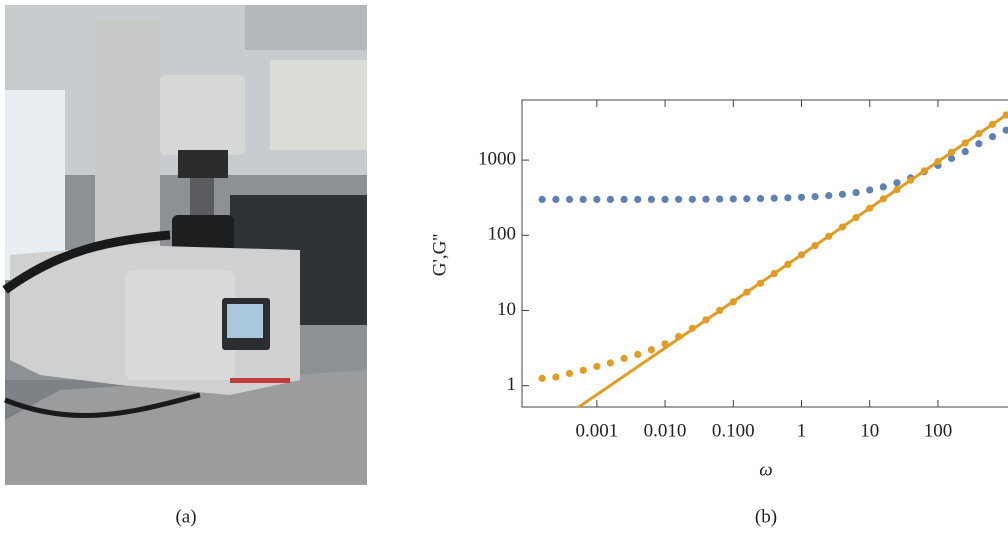 This screenshot has width=1008, height=538. What do you see at coordinates (802, 430) in the screenshot?
I see `x-tick-label: 1` at bounding box center [802, 430].